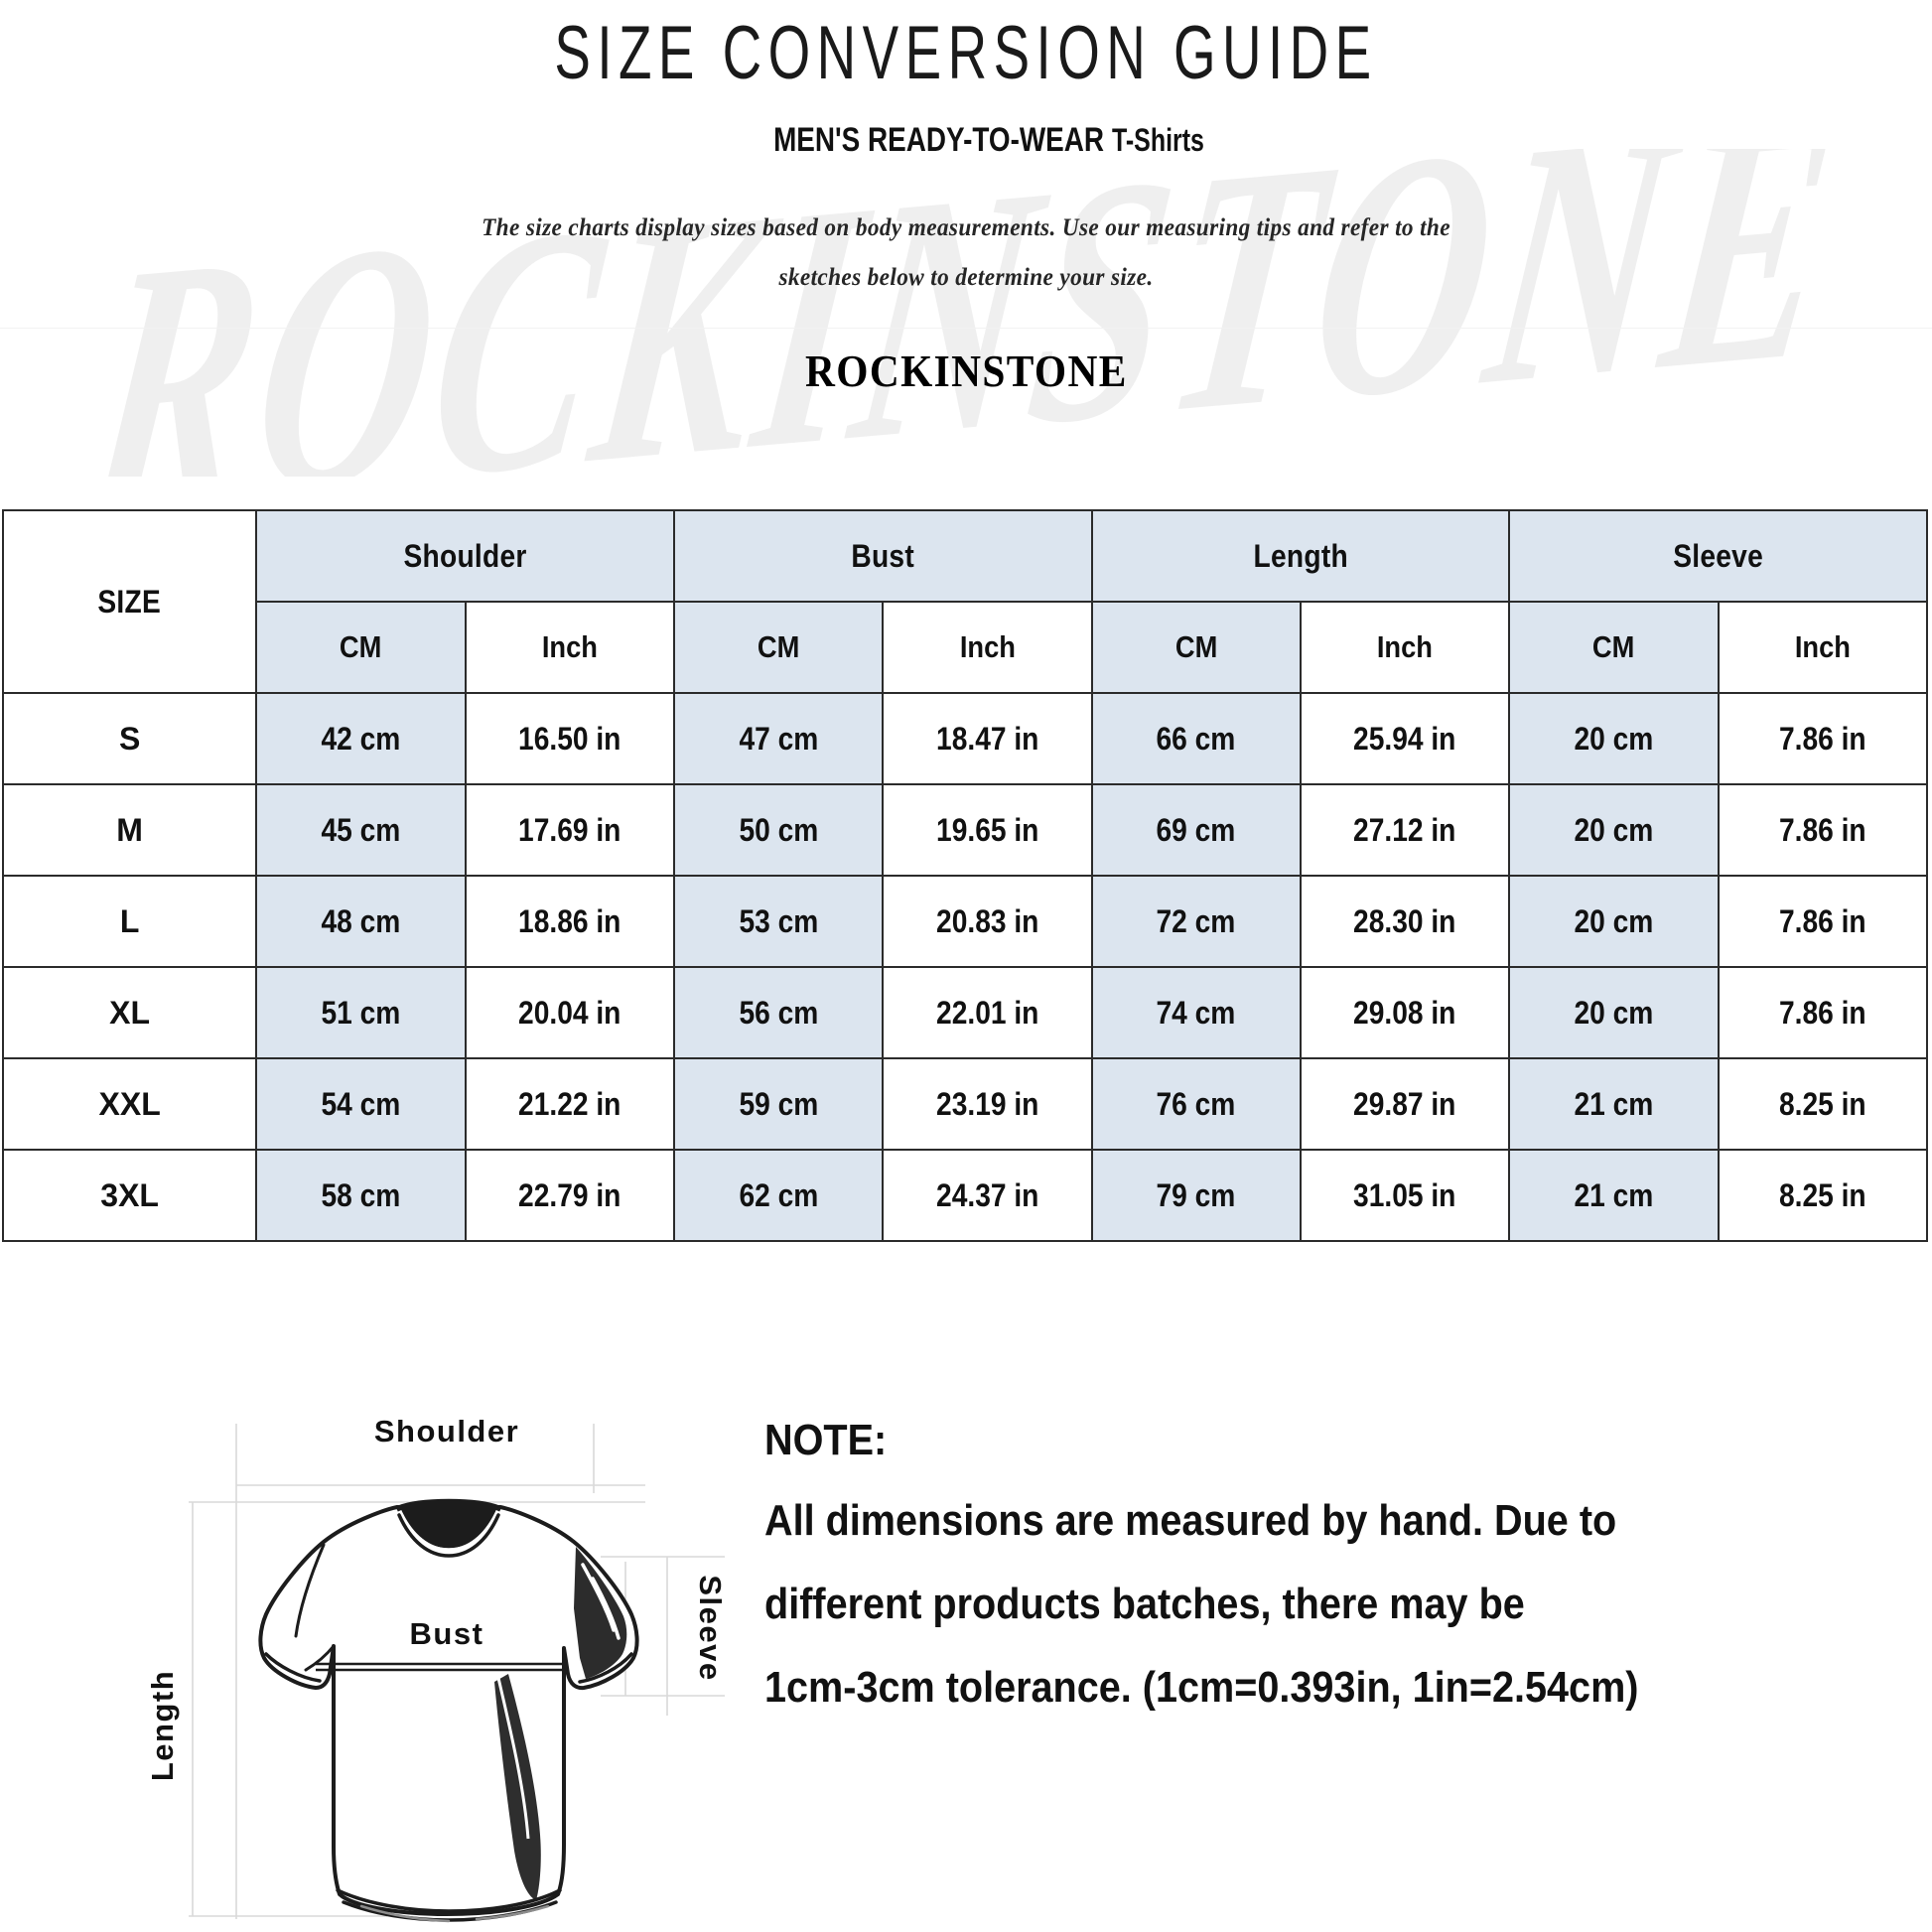 Image resolution: width=1932 pixels, height=1932 pixels. I want to click on measurement-cell: 20.04 in, so click(569, 1012).